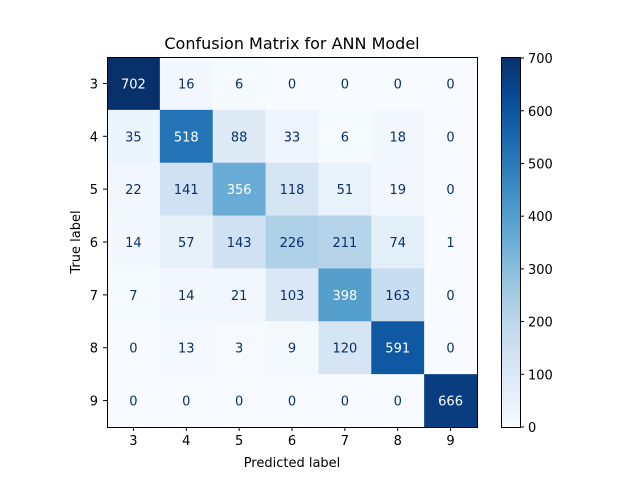  What do you see at coordinates (133, 84) in the screenshot?
I see `cell-value-label: 702` at bounding box center [133, 84].